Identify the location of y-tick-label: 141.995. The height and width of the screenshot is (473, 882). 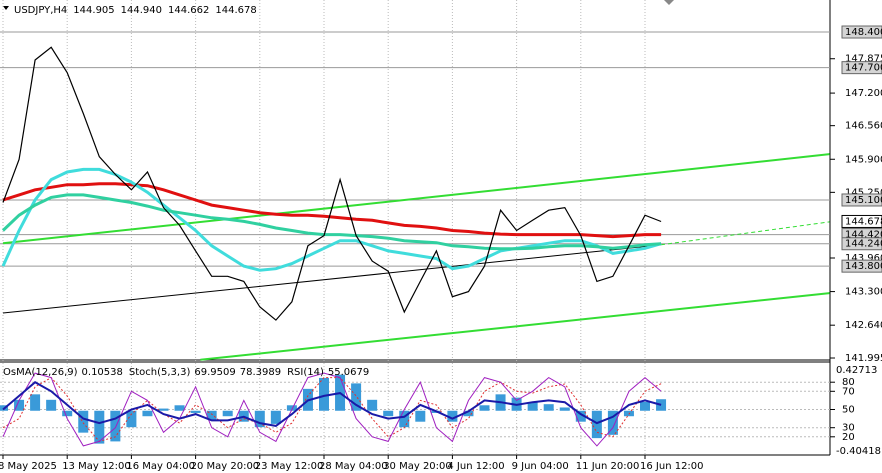
(863, 358).